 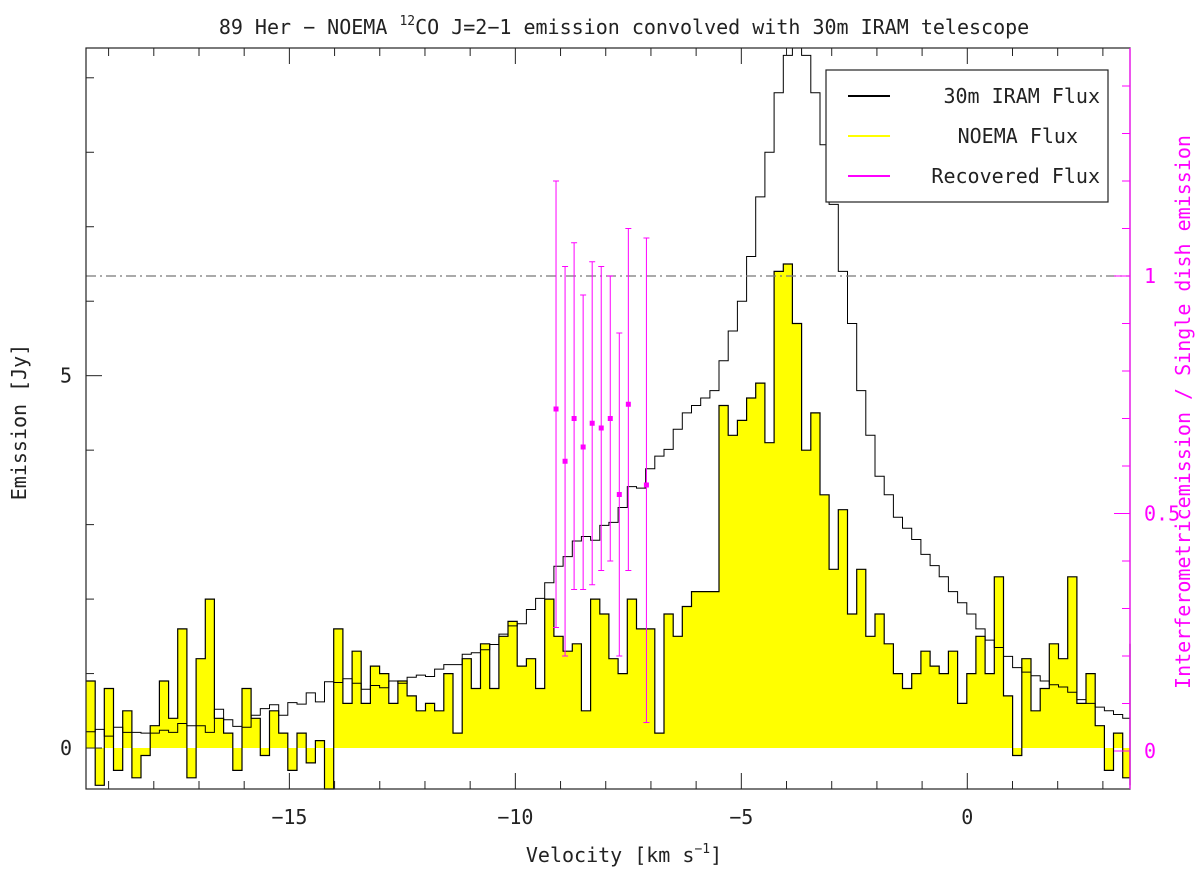 What do you see at coordinates (624, 854) in the screenshot?
I see `x-axis-label: Velocity [km s−1]` at bounding box center [624, 854].